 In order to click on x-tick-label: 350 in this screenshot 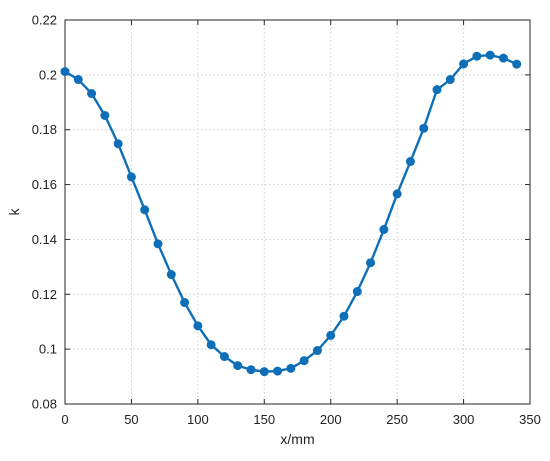, I will do `click(530, 419)`.